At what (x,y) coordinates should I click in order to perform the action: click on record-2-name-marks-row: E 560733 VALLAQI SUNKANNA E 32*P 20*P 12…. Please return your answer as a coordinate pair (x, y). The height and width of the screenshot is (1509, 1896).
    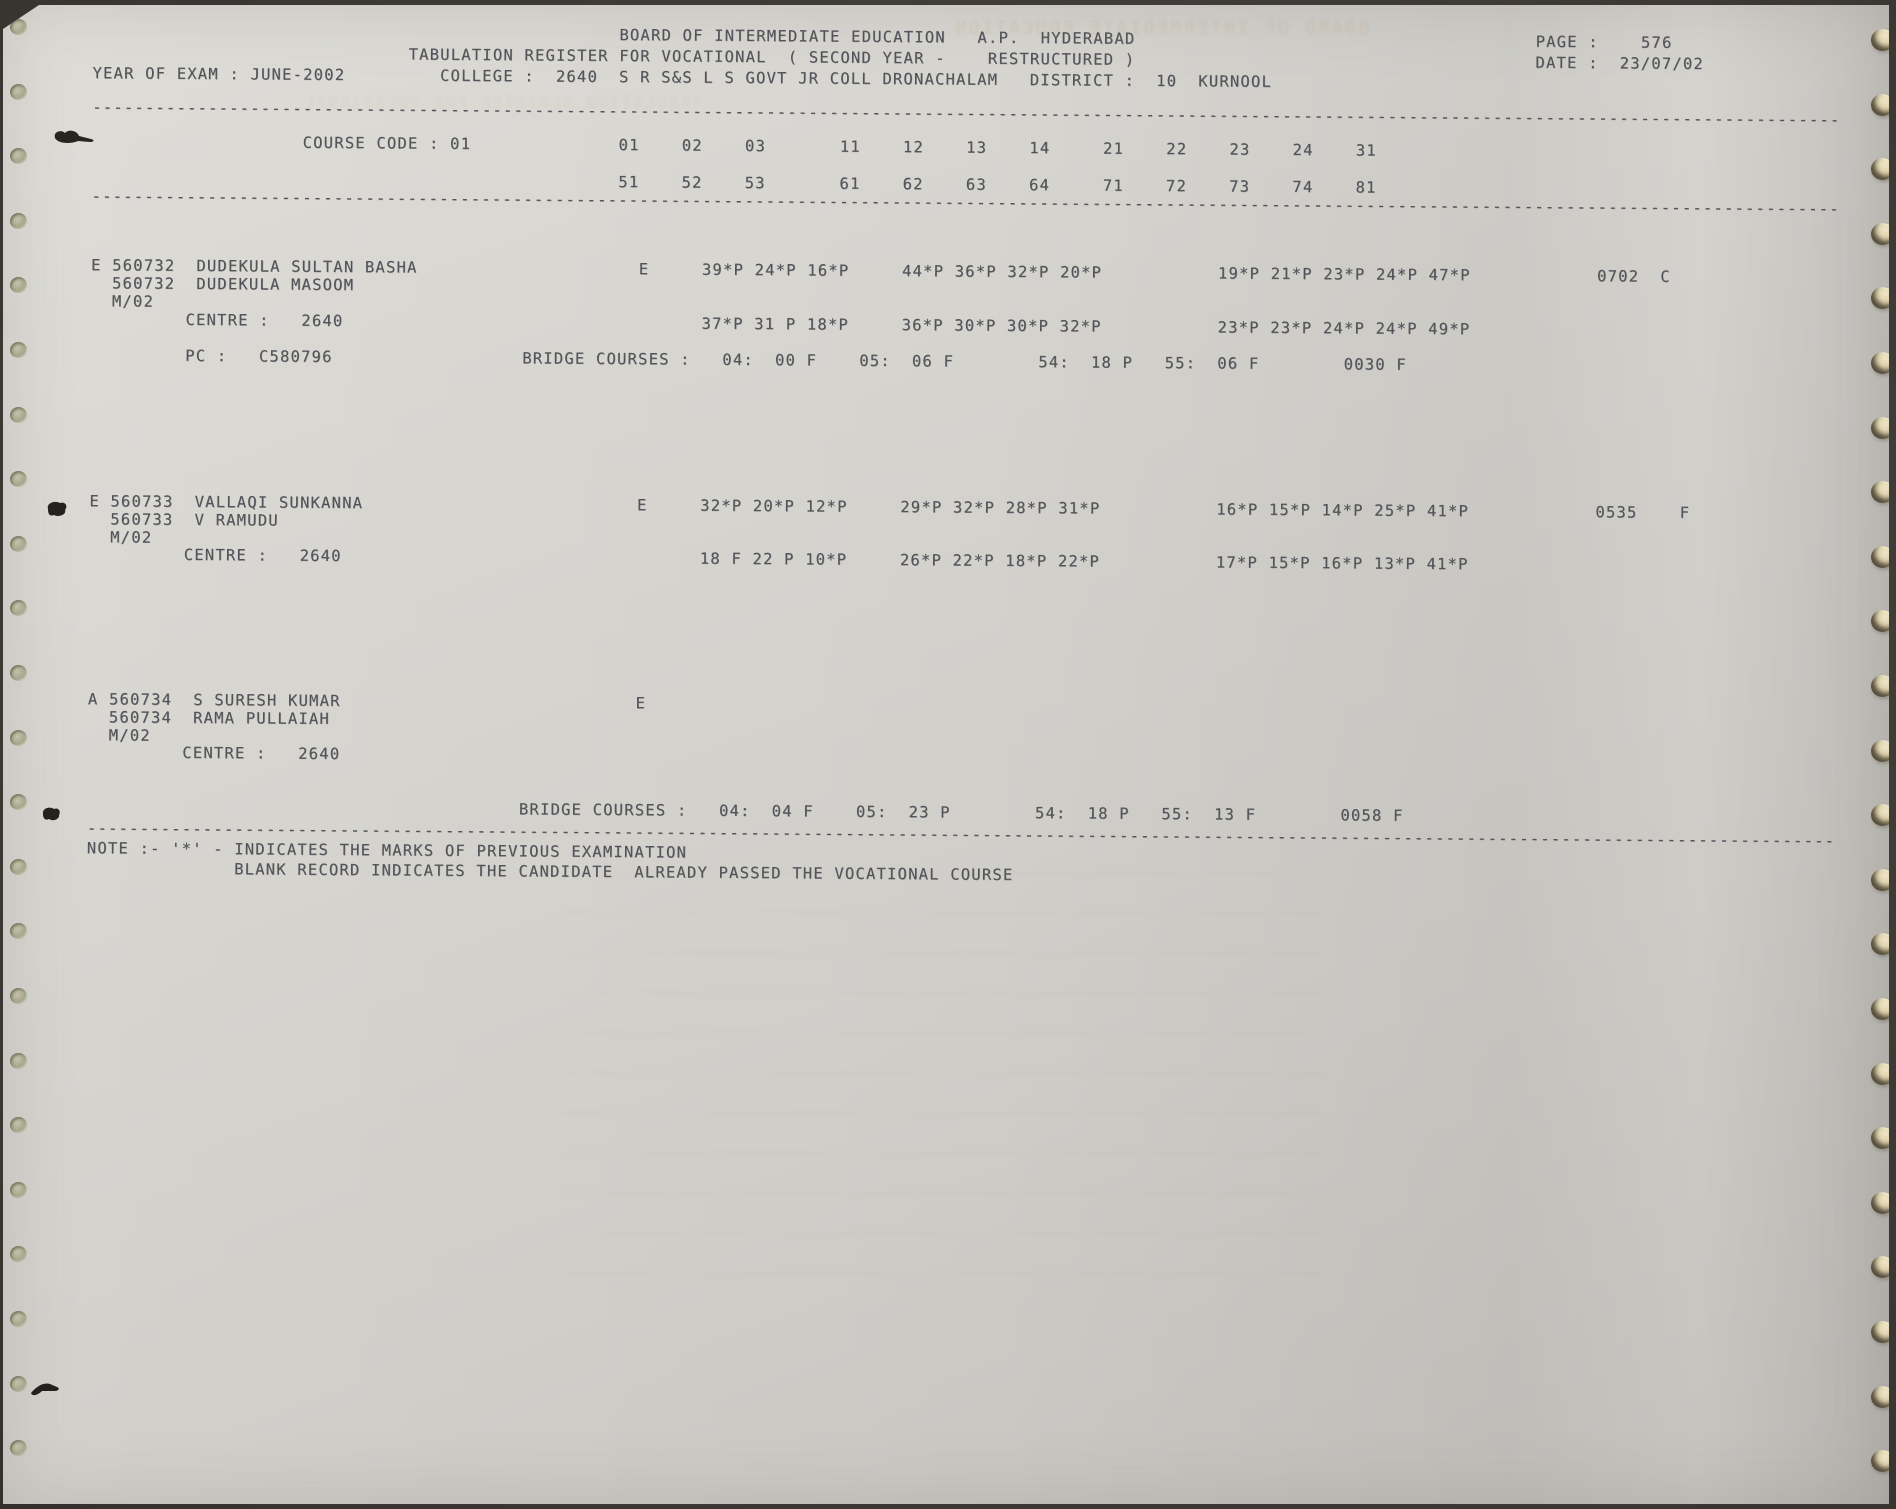
    Looking at the image, I should click on (890, 507).